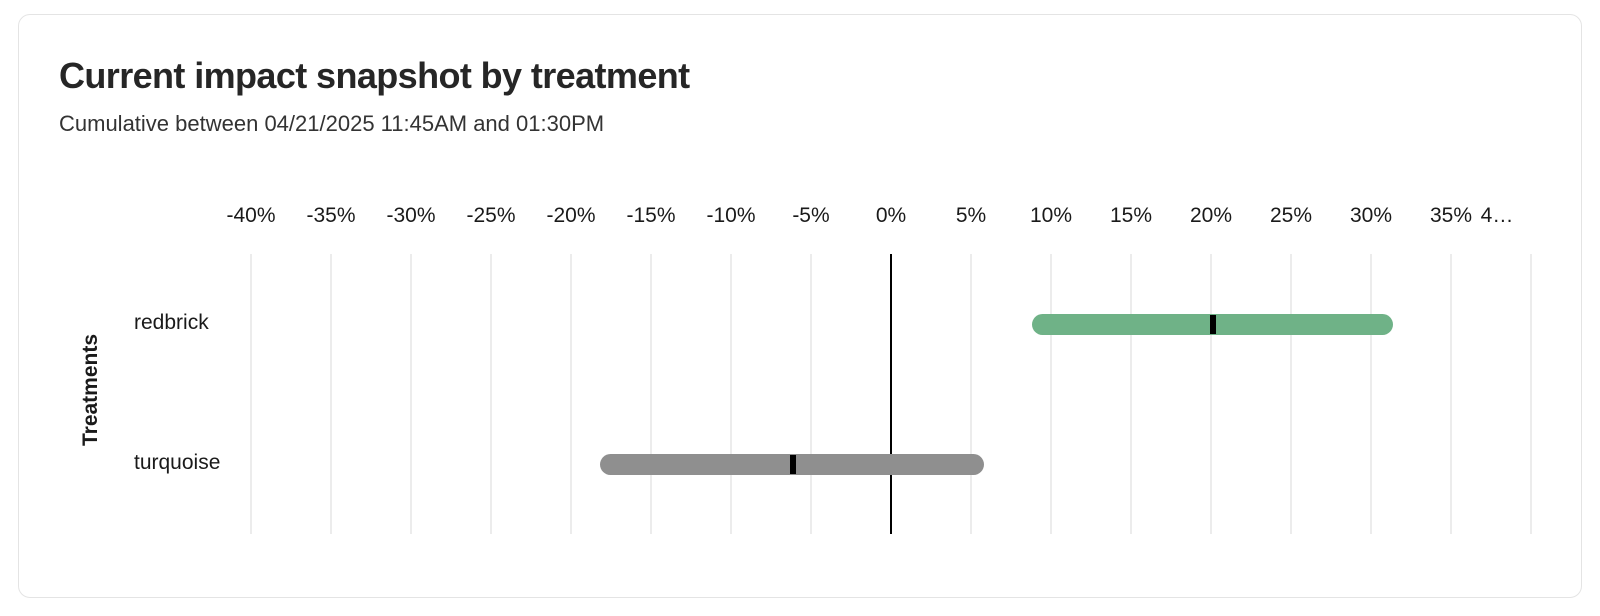  What do you see at coordinates (1211, 215) in the screenshot?
I see `x-tick-label: 20%` at bounding box center [1211, 215].